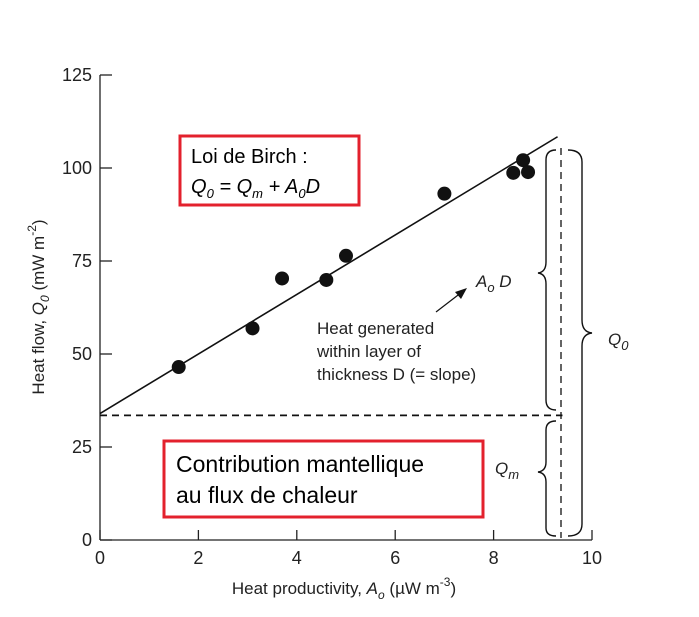 Image resolution: width=699 pixels, height=617 pixels. I want to click on annotation-line-1: Heat generated, so click(375, 328).